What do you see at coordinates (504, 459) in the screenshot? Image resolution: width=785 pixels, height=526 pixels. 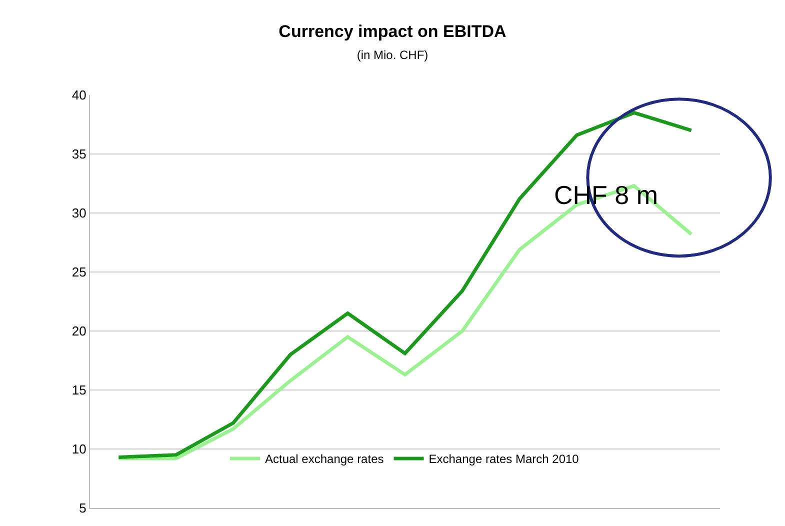 I see `legend-label: Exchange rates March 2010` at bounding box center [504, 459].